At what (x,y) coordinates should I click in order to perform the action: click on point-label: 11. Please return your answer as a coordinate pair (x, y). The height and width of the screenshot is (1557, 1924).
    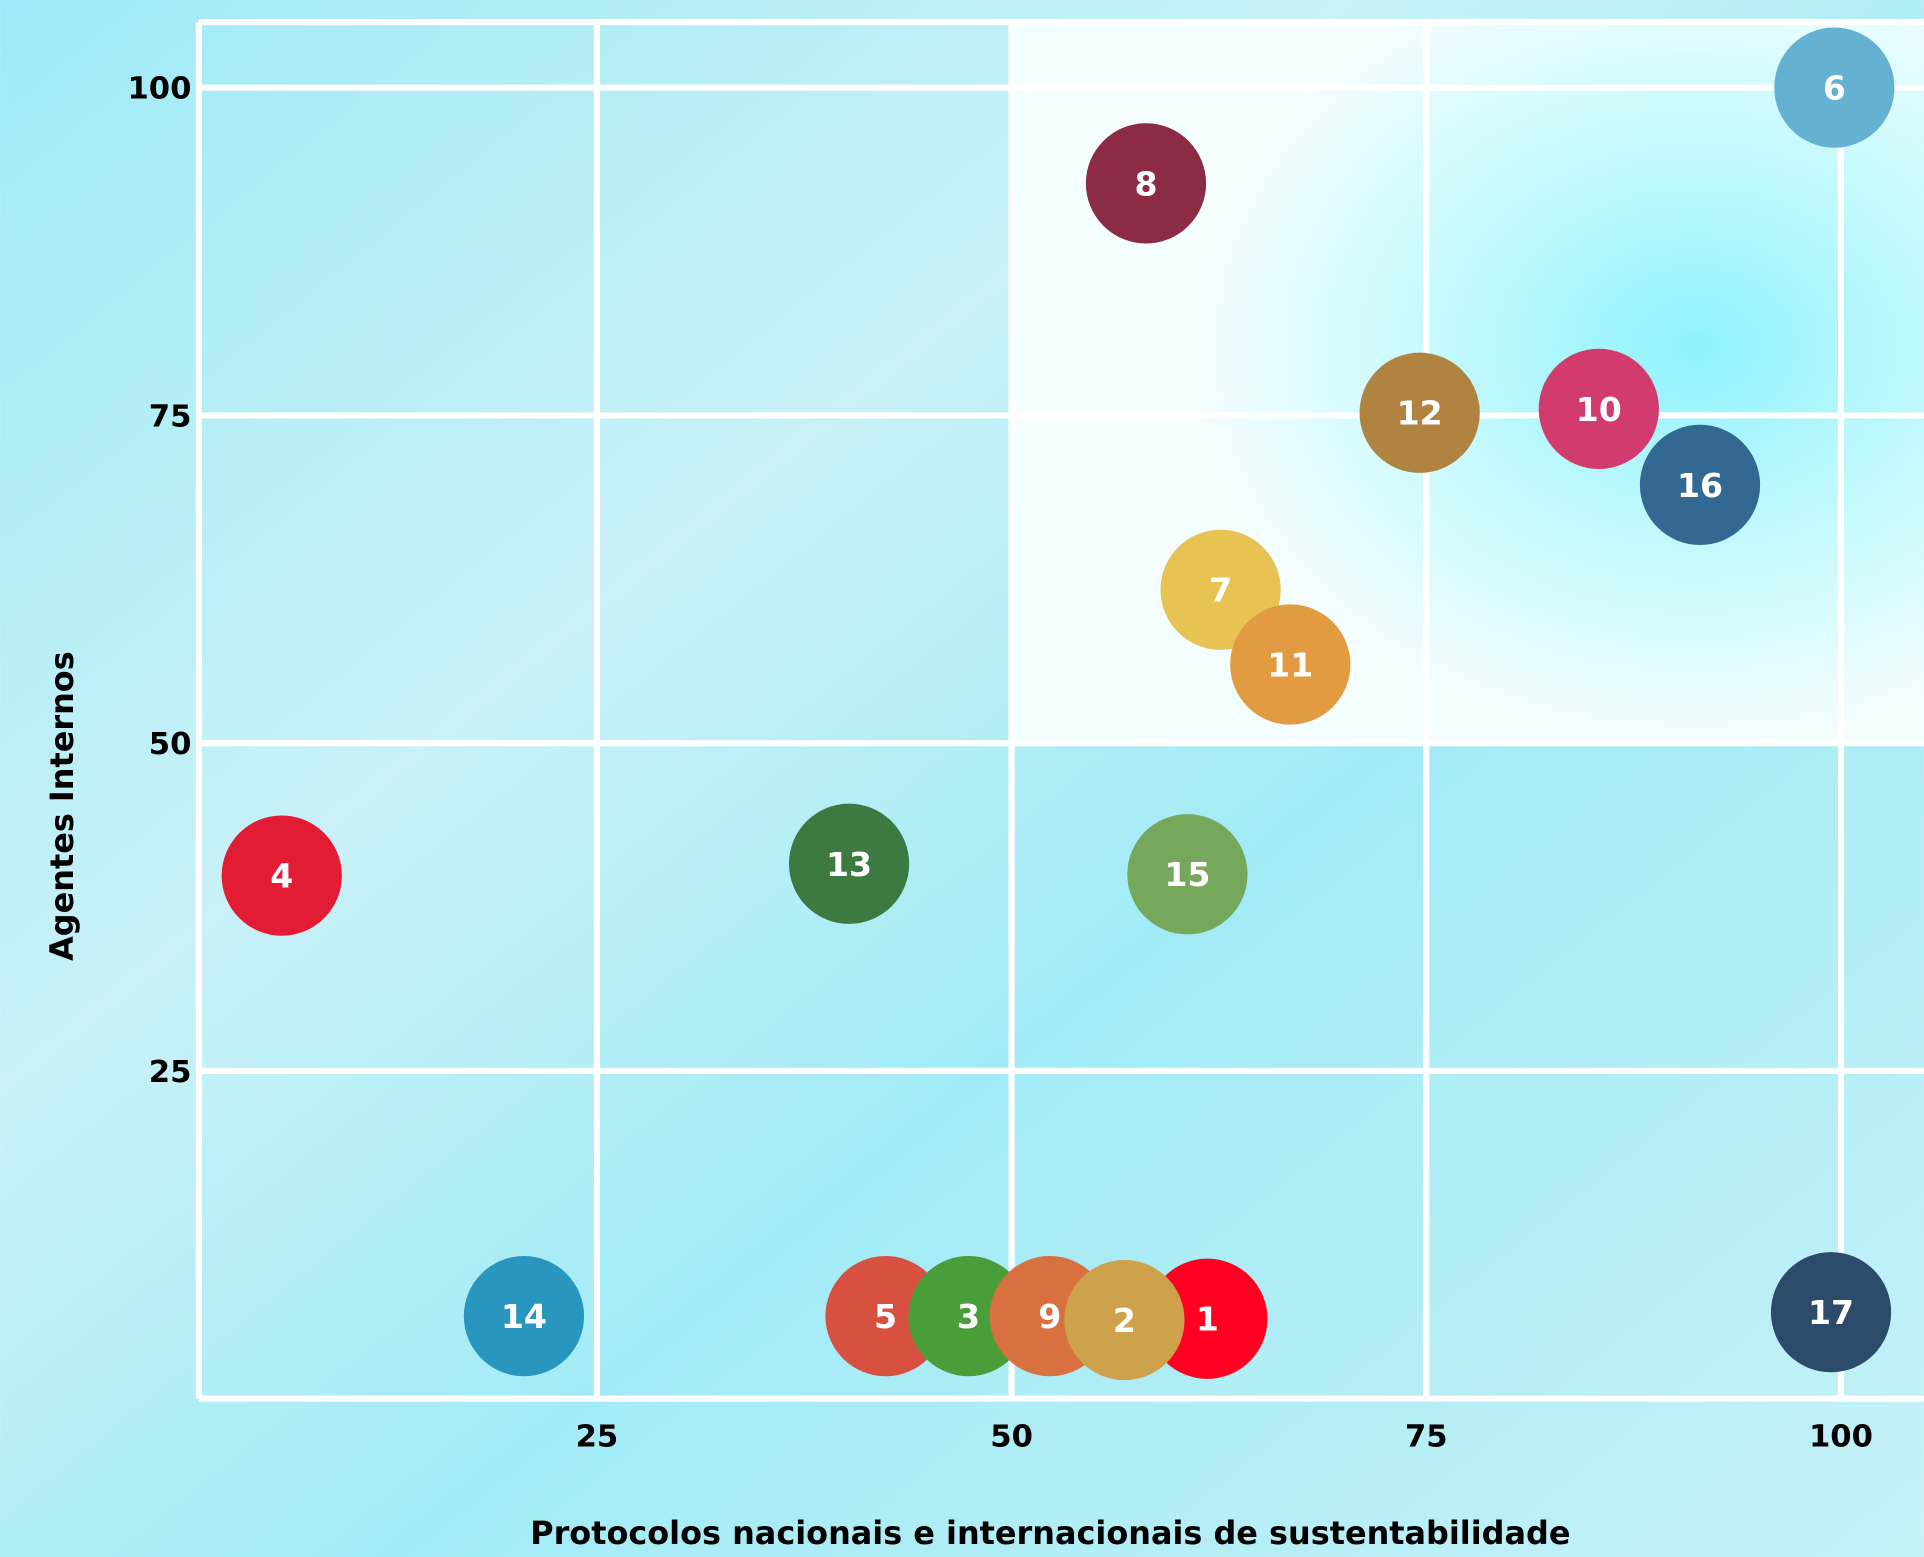
    Looking at the image, I should click on (1290, 664).